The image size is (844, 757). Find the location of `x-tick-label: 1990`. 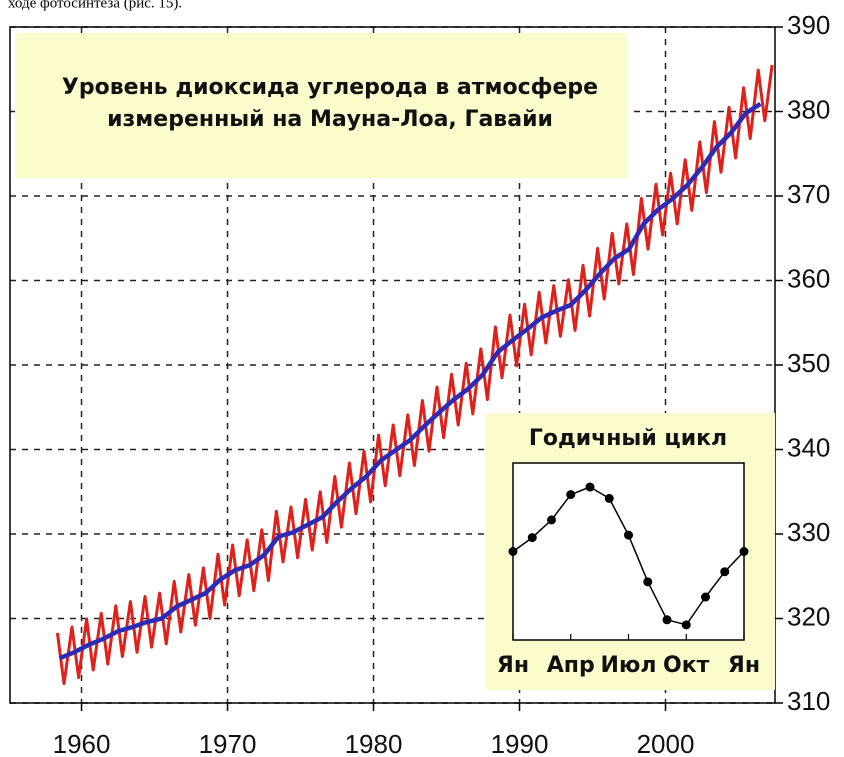

x-tick-label: 1990 is located at coordinates (520, 743).